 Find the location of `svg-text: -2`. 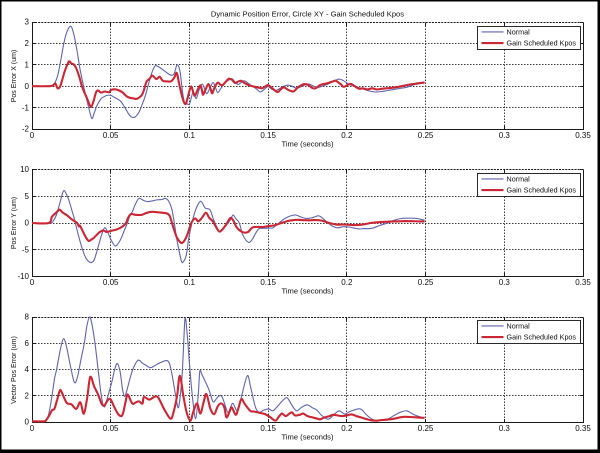

svg-text: -2 is located at coordinates (26, 129).